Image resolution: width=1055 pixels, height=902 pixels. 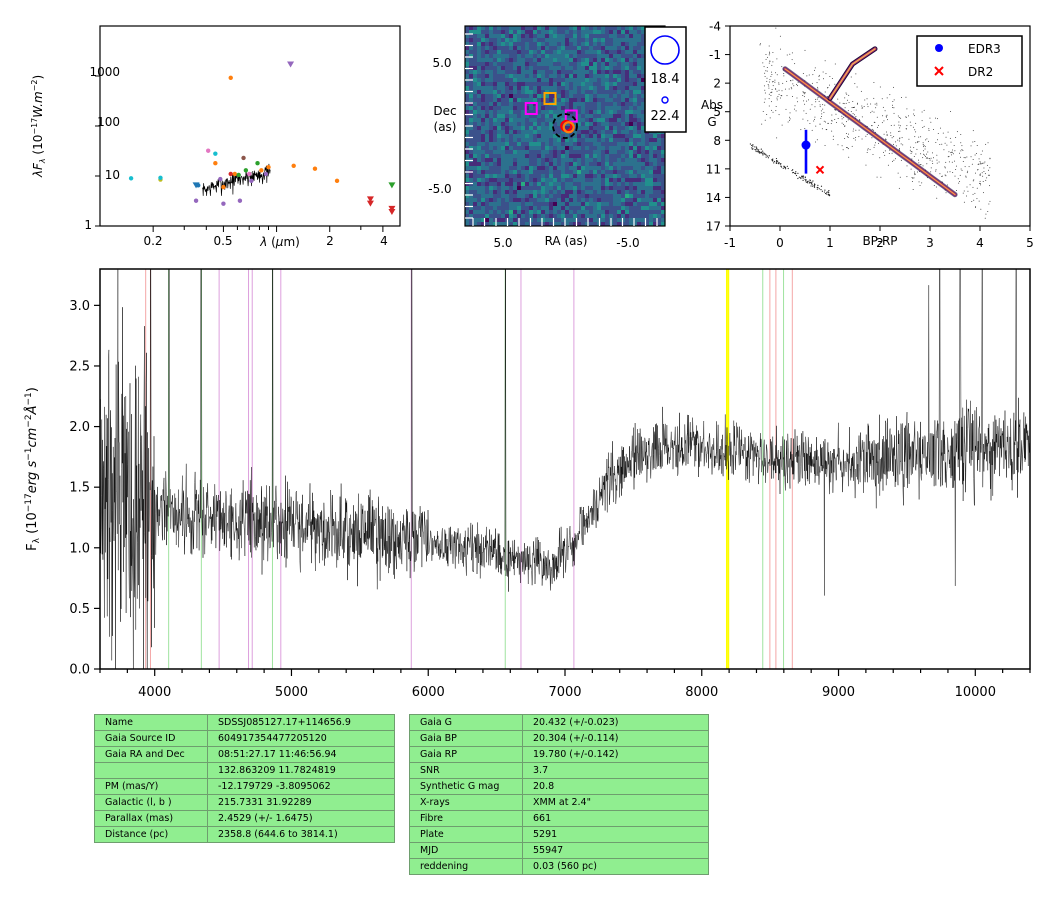 I want to click on sed-ytick-100: 100, so click(x=108, y=122).